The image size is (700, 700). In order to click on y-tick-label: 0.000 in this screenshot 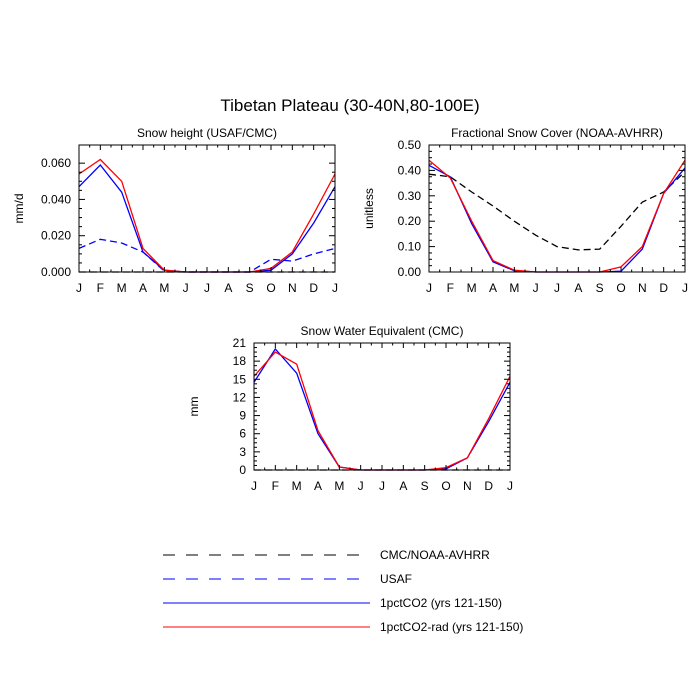, I will do `click(56, 272)`.